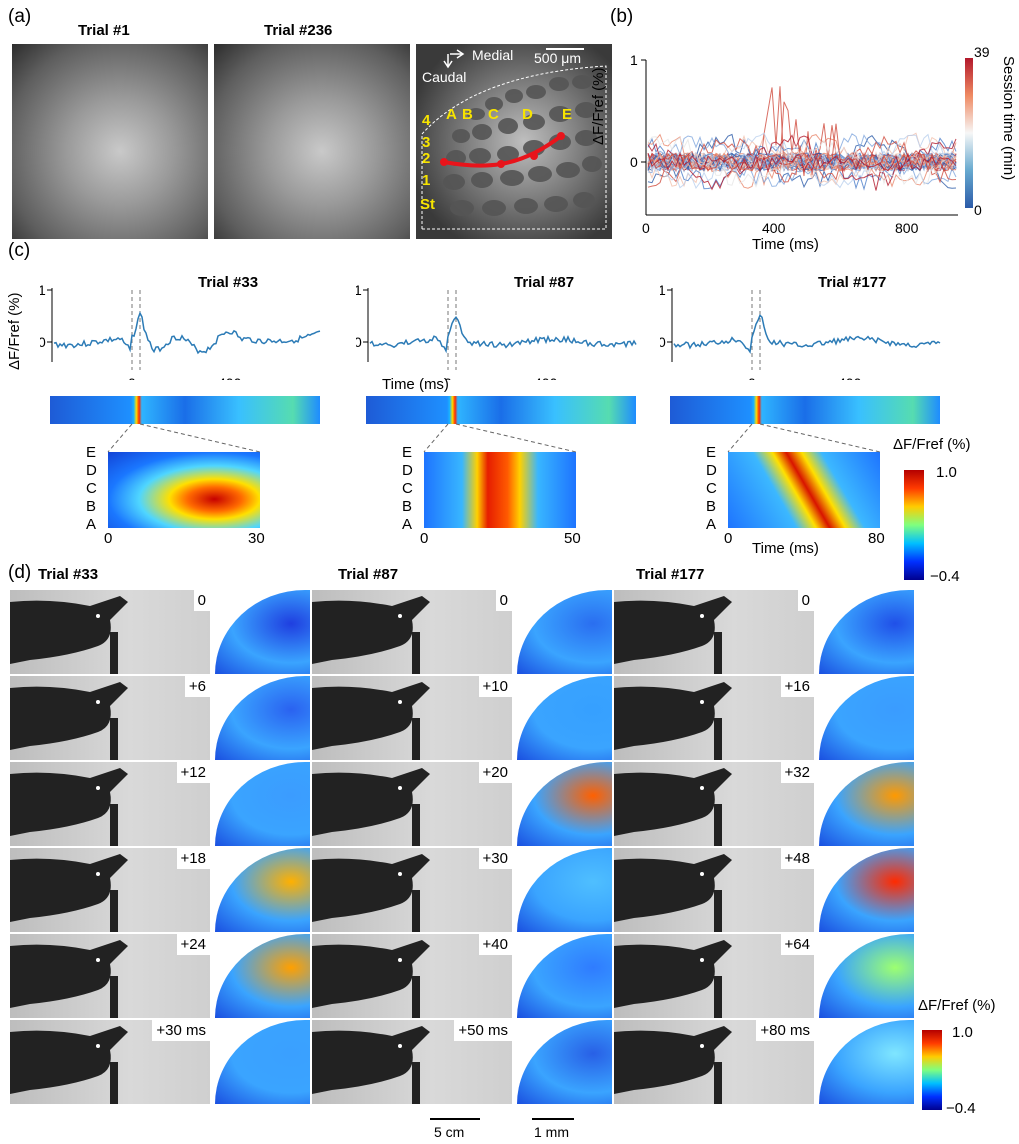  What do you see at coordinates (946, 472) in the screenshot?
I see `panel-c-cb-max: 1.0` at bounding box center [946, 472].